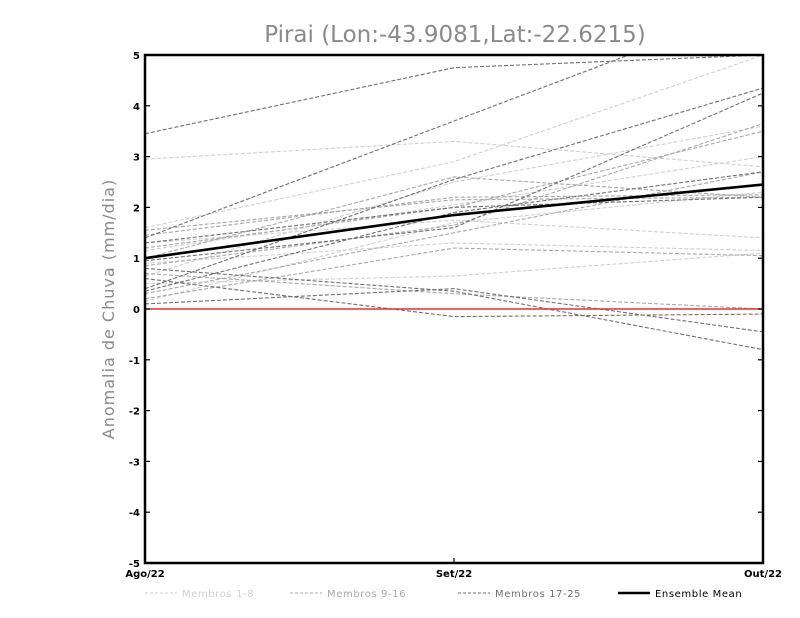 Image resolution: width=800 pixels, height=618 pixels. What do you see at coordinates (763, 574) in the screenshot?
I see `x-tick-label: Out/22` at bounding box center [763, 574].